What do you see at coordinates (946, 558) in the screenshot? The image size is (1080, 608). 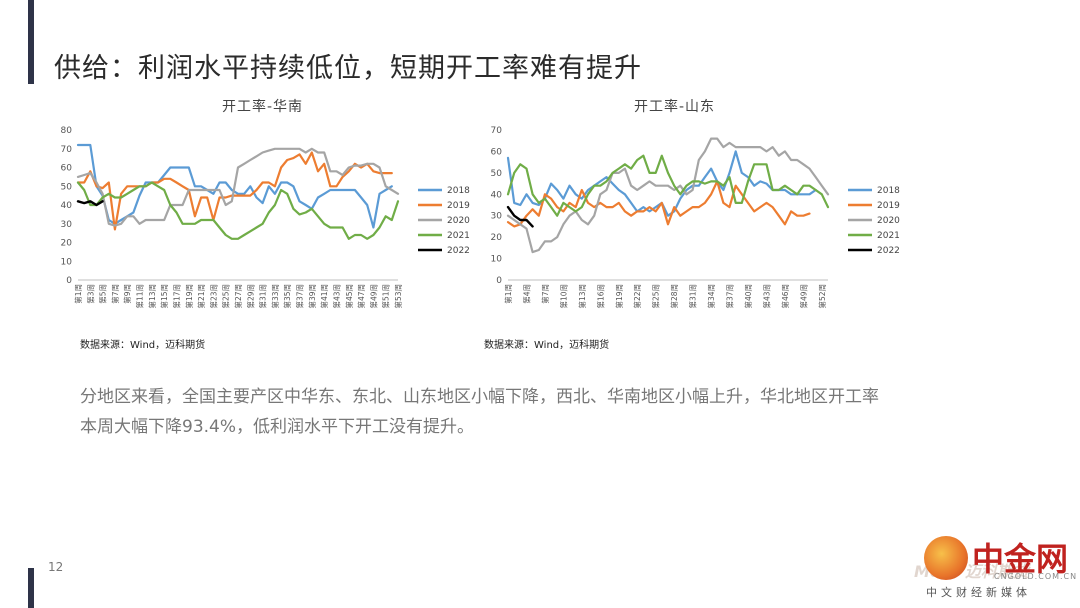 I see `logo-emblem-icon` at bounding box center [946, 558].